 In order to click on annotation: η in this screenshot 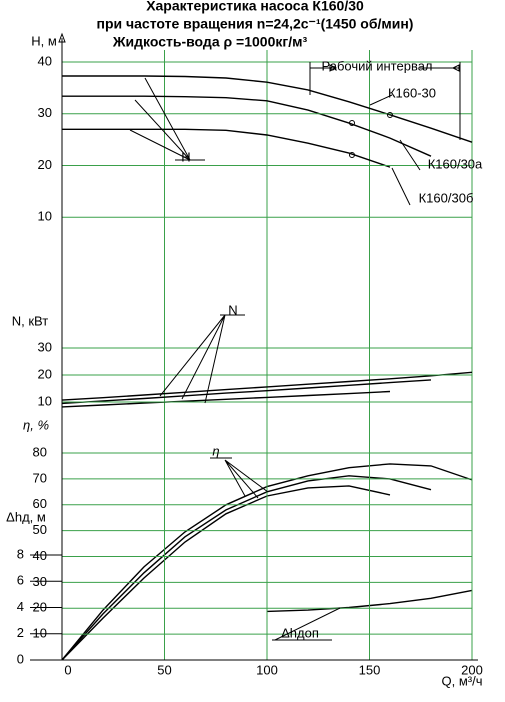, I will do `click(215, 450)`.